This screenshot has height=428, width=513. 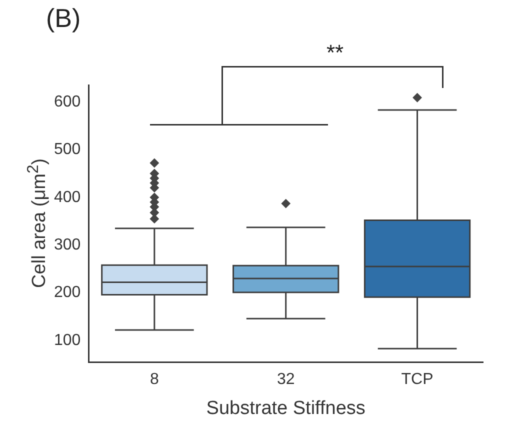 What do you see at coordinates (417, 379) in the screenshot?
I see `x-tick-label: TCP` at bounding box center [417, 379].